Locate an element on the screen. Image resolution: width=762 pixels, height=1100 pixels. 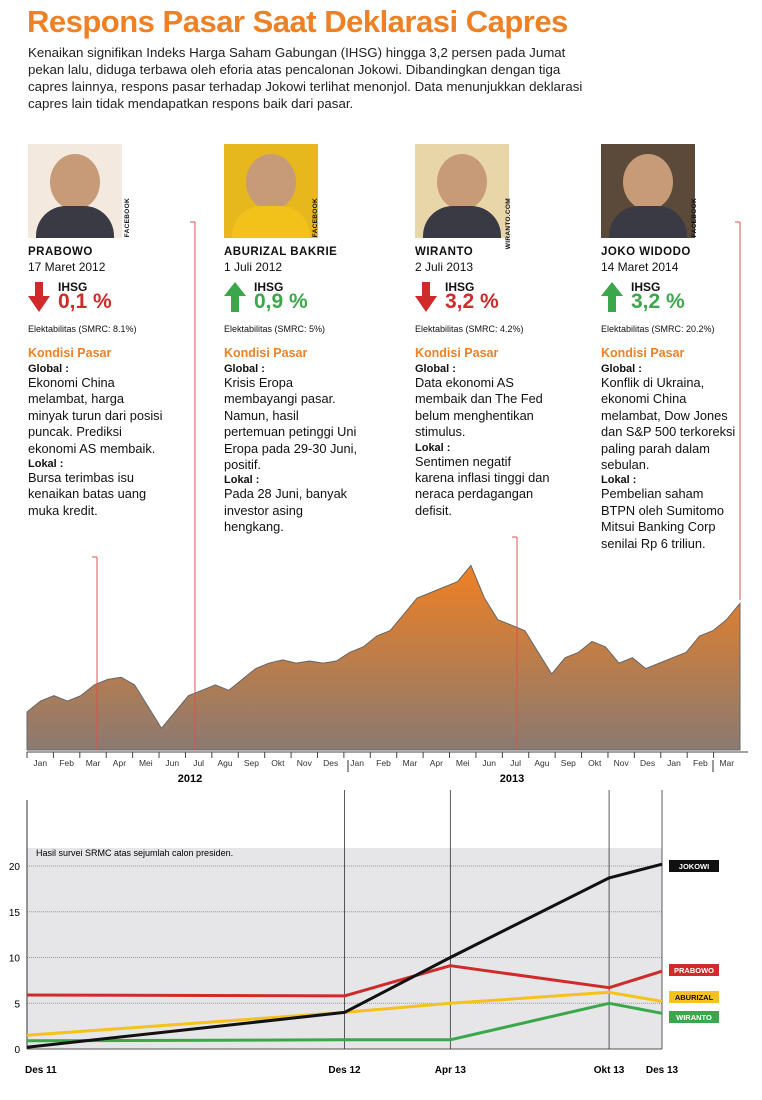
x-tick-label: Des 11 is located at coordinates (41, 1070).